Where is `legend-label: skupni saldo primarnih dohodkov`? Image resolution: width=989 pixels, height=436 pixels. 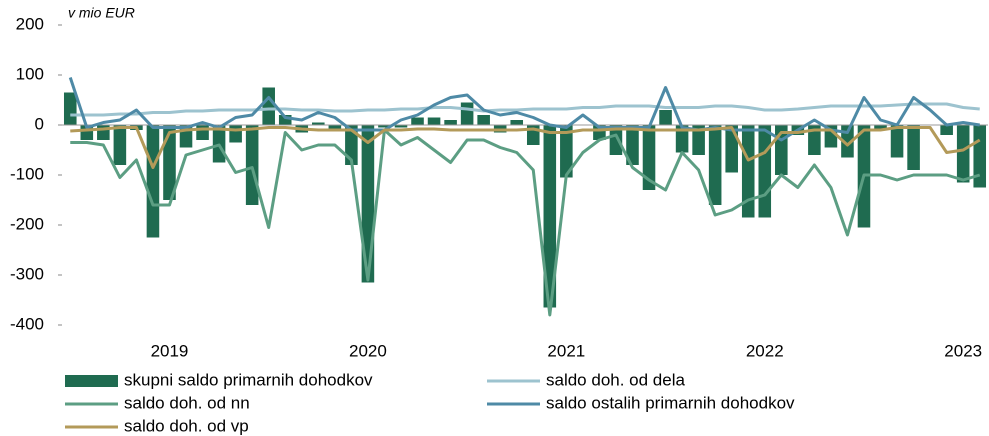 legend-label: skupni saldo primarnih dohodkov is located at coordinates (248, 379).